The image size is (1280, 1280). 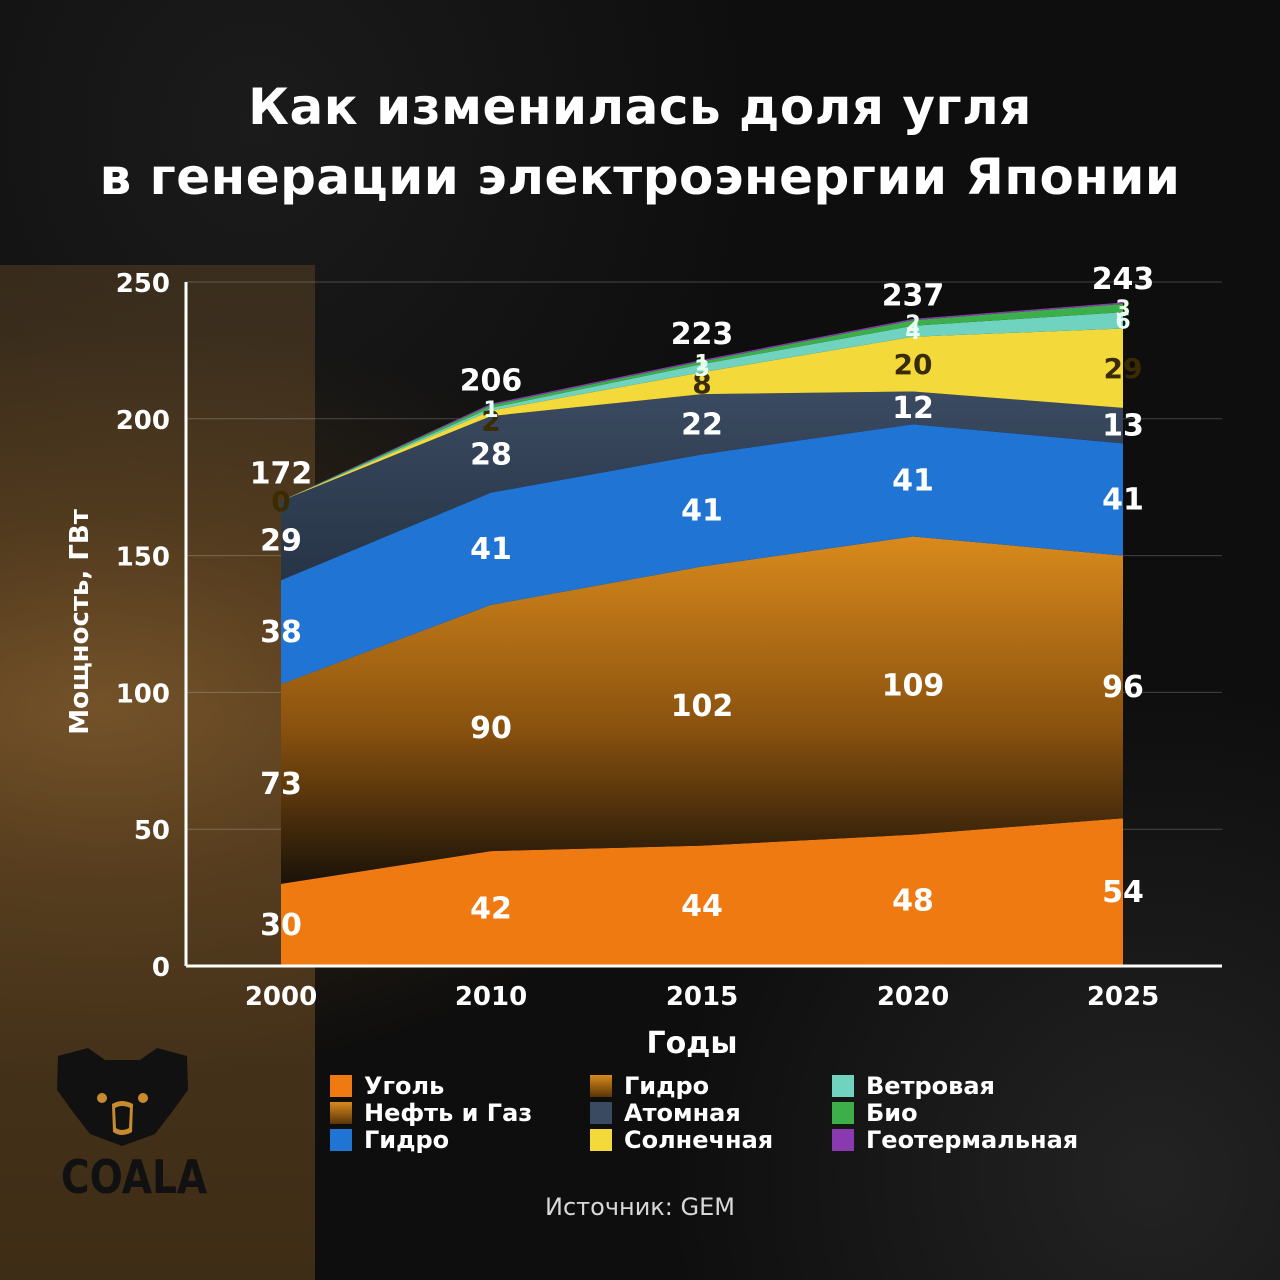 I want to click on legend-item-bio: Био, so click(x=875, y=1113).